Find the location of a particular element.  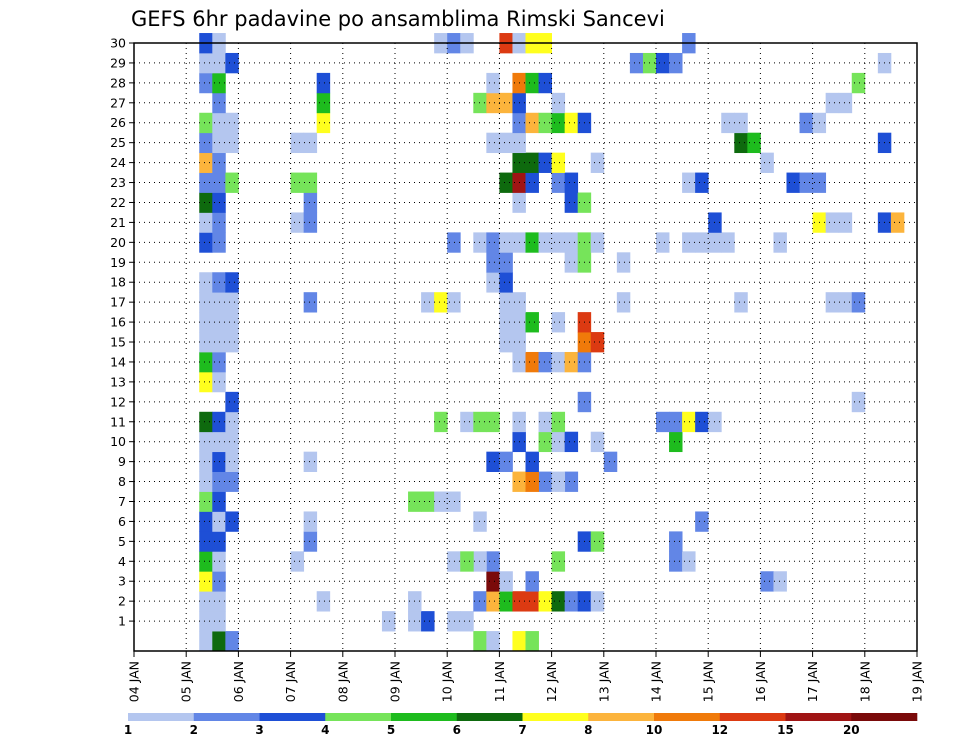

y-tick-label: 22 is located at coordinates (118, 202).